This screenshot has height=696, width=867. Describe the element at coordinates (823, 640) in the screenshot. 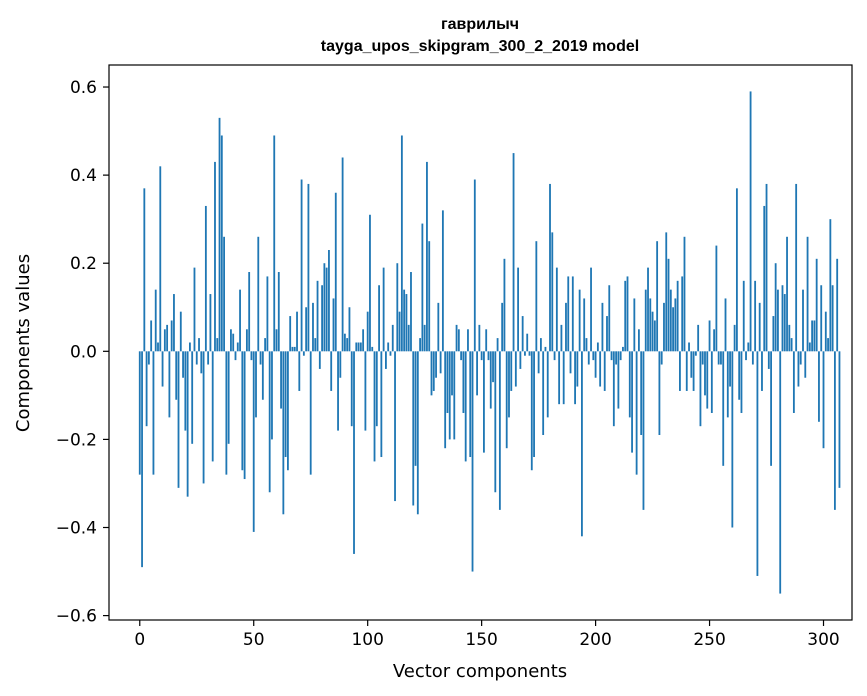

I see `x-tick-label: 300` at that location.